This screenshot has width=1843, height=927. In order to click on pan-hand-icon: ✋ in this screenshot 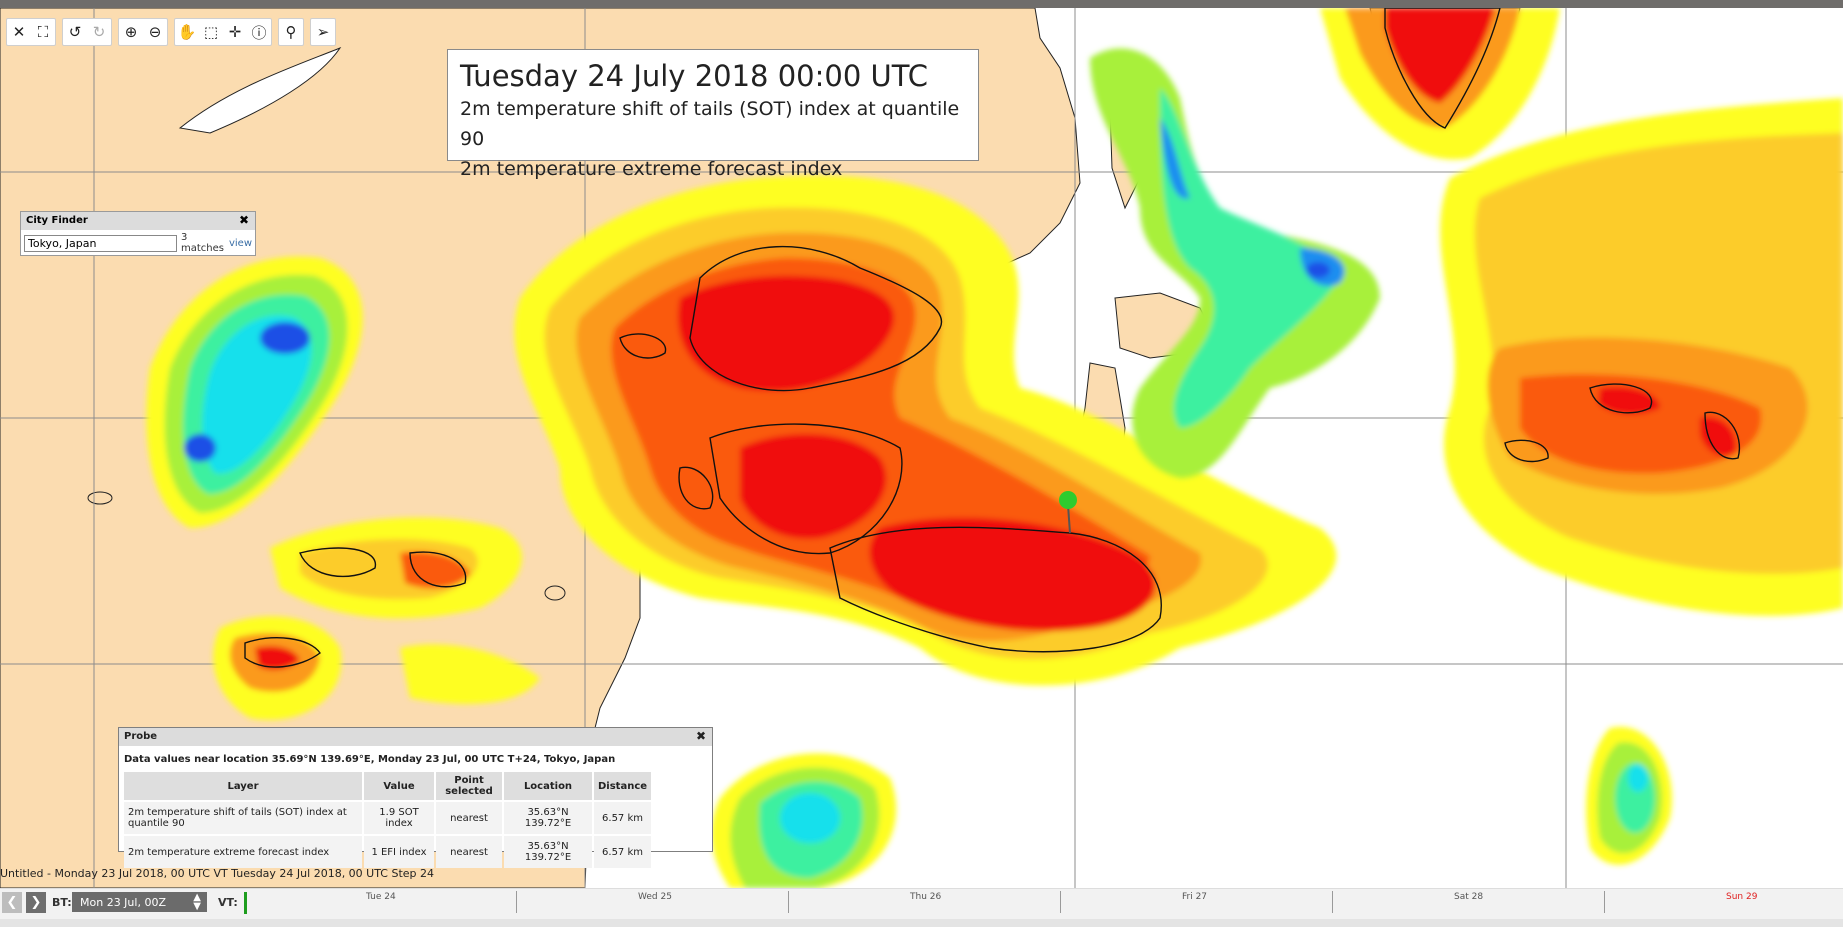, I will do `click(187, 32)`.